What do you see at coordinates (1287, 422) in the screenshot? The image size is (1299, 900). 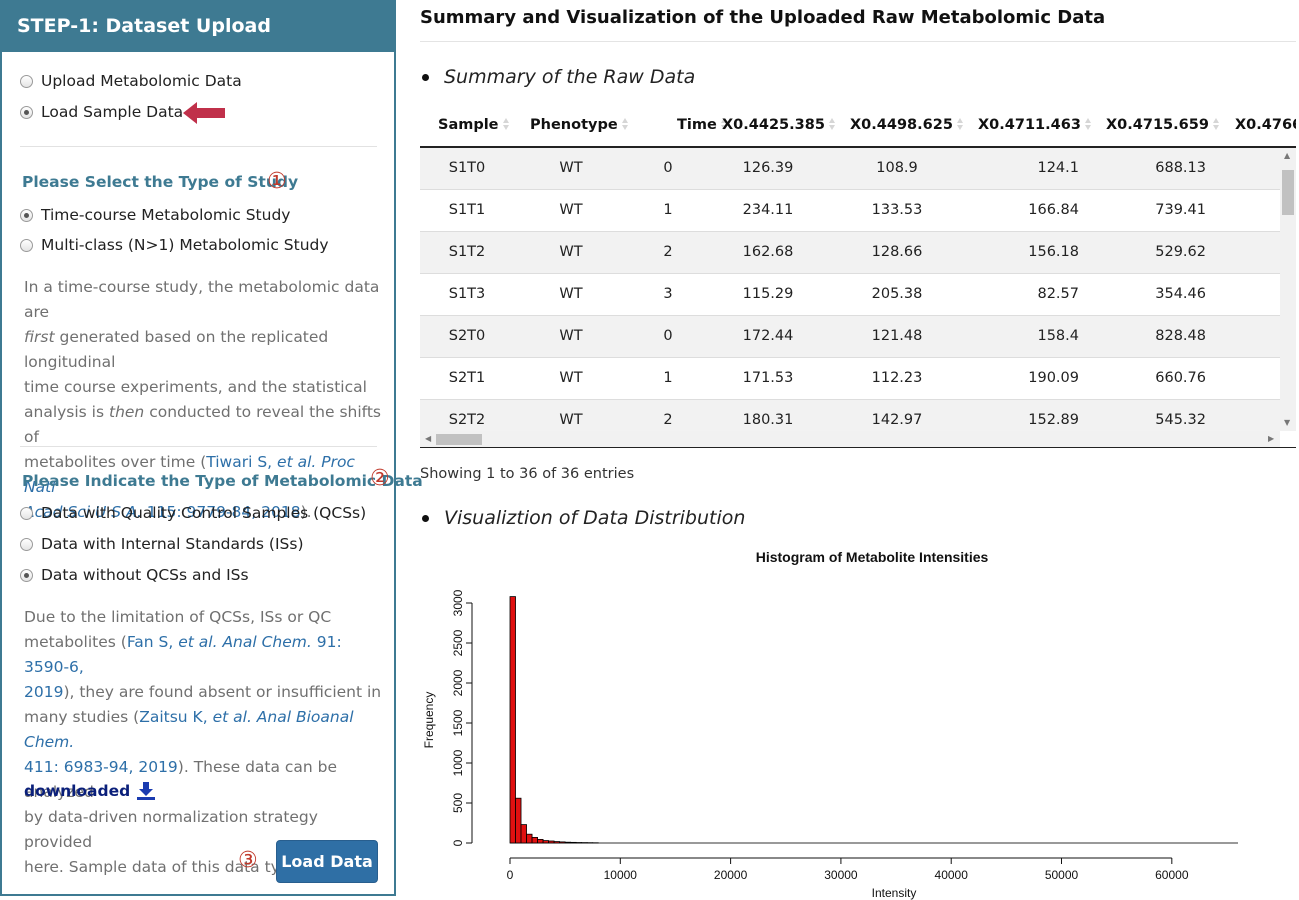 I see `scroll-down-icon: ▼` at bounding box center [1287, 422].